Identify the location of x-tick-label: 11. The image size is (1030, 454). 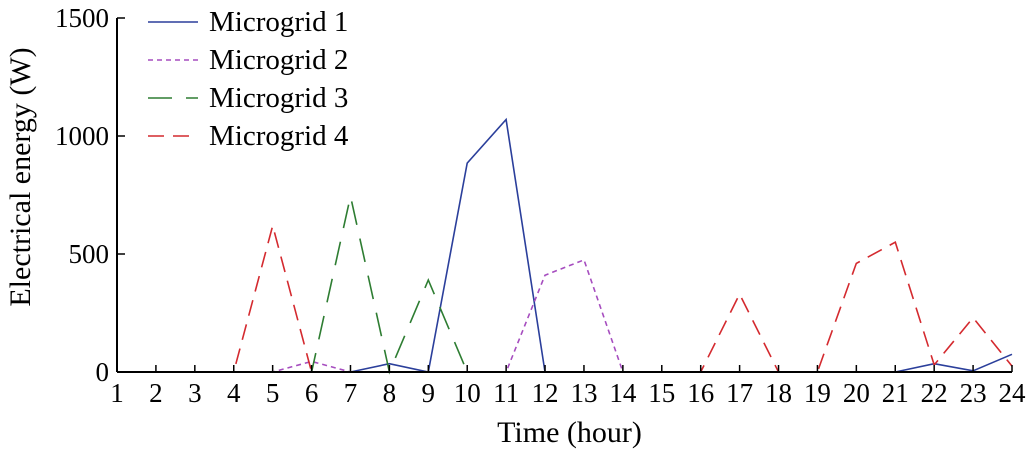
(506, 393).